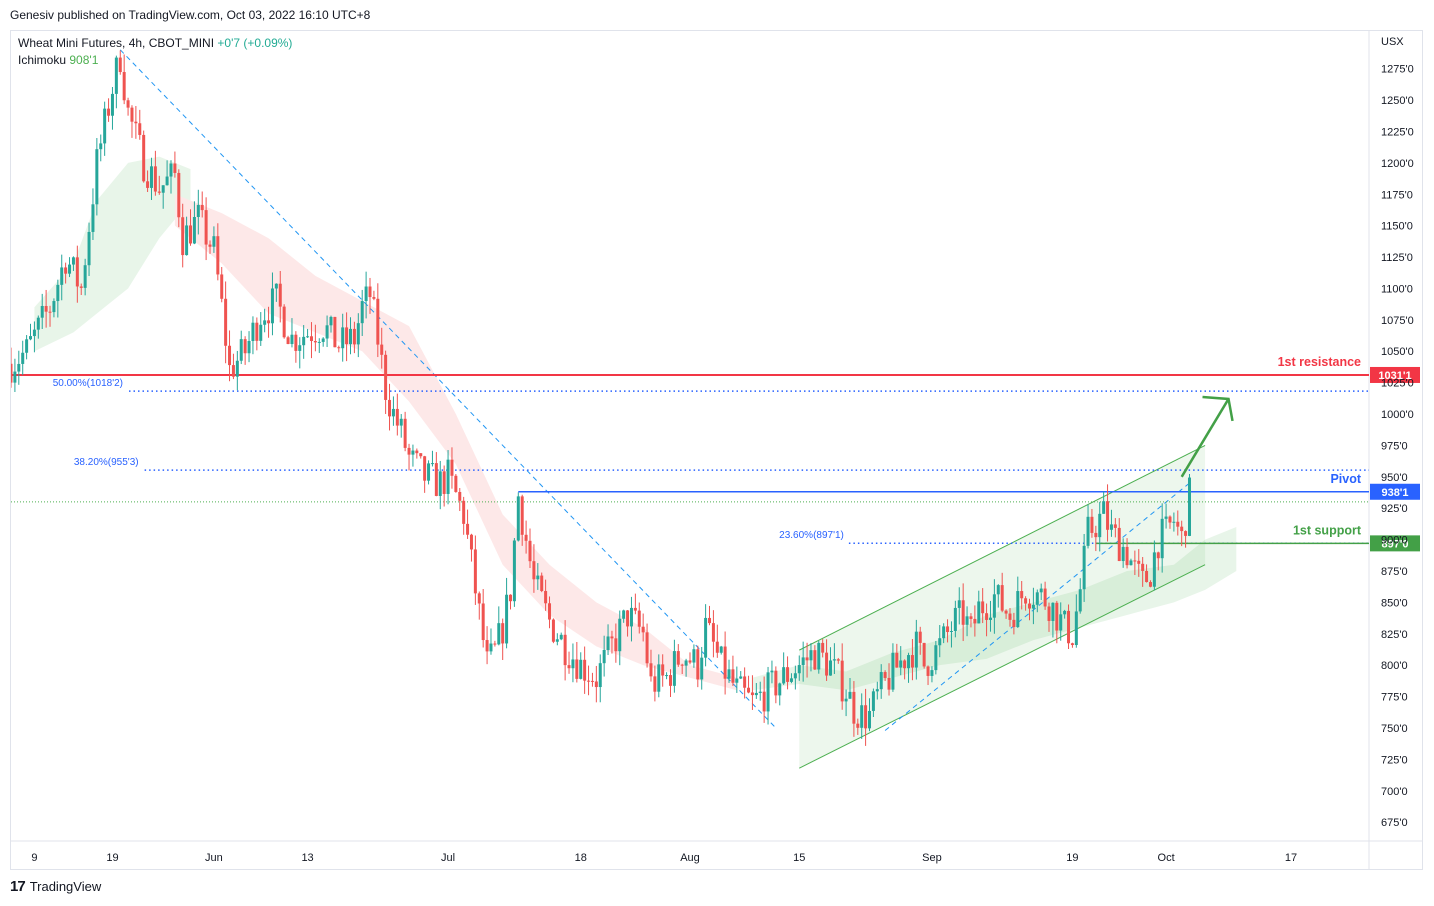 The width and height of the screenshot is (1434, 906). Describe the element at coordinates (1166, 858) in the screenshot. I see `x-tick-label: Oct` at that location.